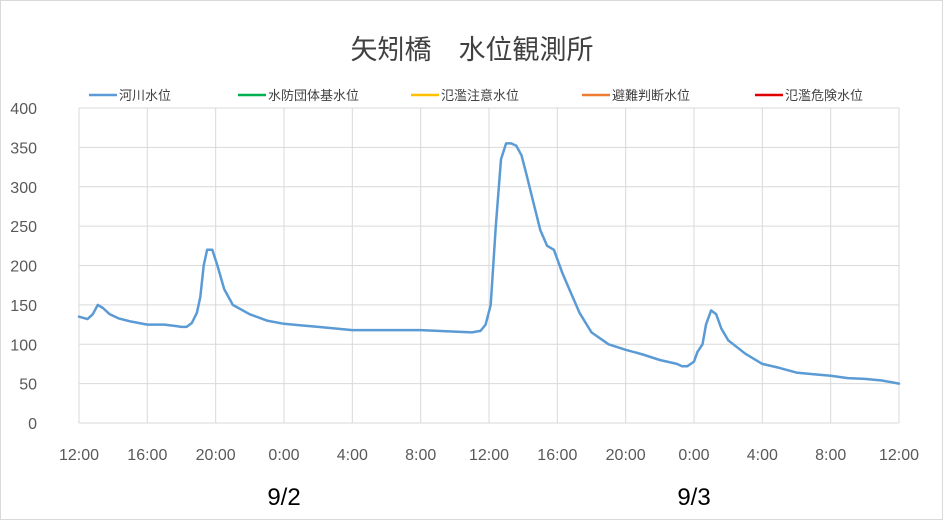 Image resolution: width=943 pixels, height=520 pixels. Describe the element at coordinates (693, 497) in the screenshot. I see `date-label: 9/3` at that location.